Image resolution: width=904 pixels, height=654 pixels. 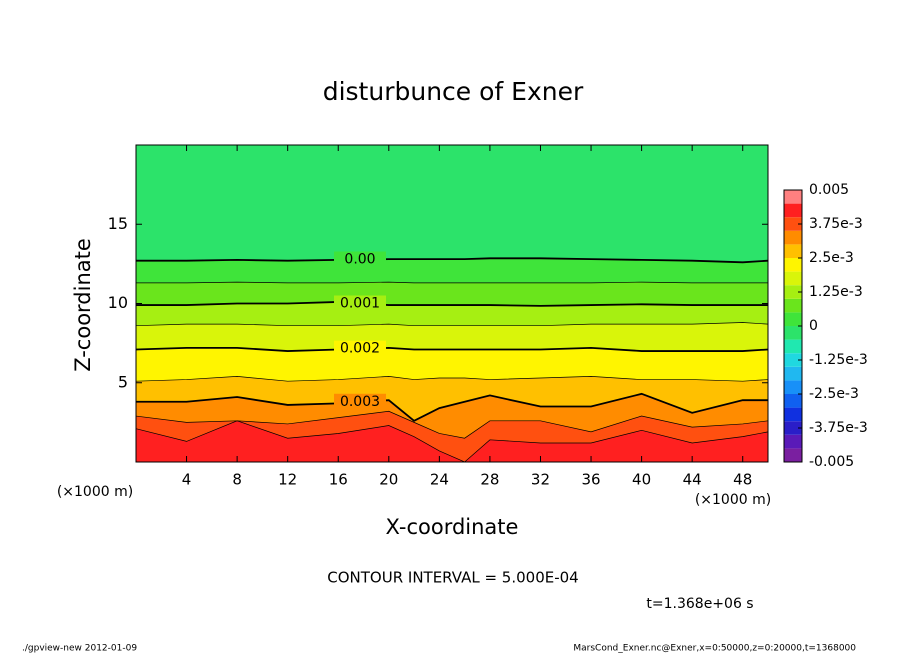 I want to click on x-tick-label: 24, so click(x=439, y=480).